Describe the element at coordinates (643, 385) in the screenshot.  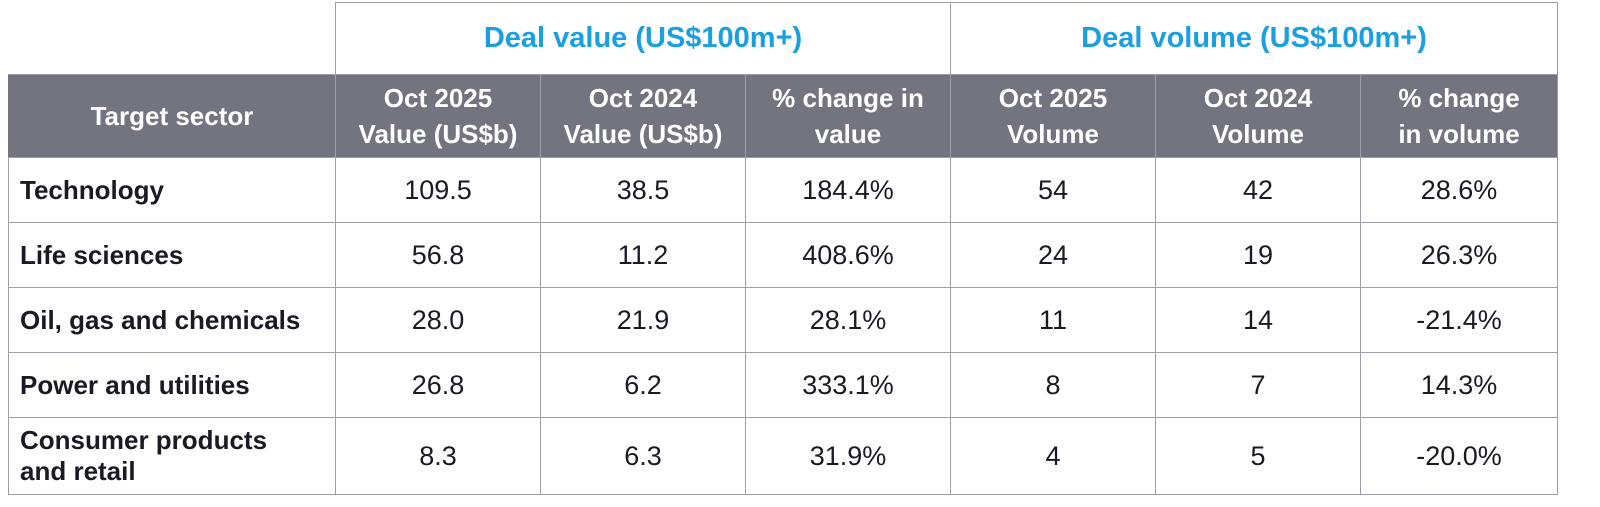
I see `value-cell: 6.2` at that location.